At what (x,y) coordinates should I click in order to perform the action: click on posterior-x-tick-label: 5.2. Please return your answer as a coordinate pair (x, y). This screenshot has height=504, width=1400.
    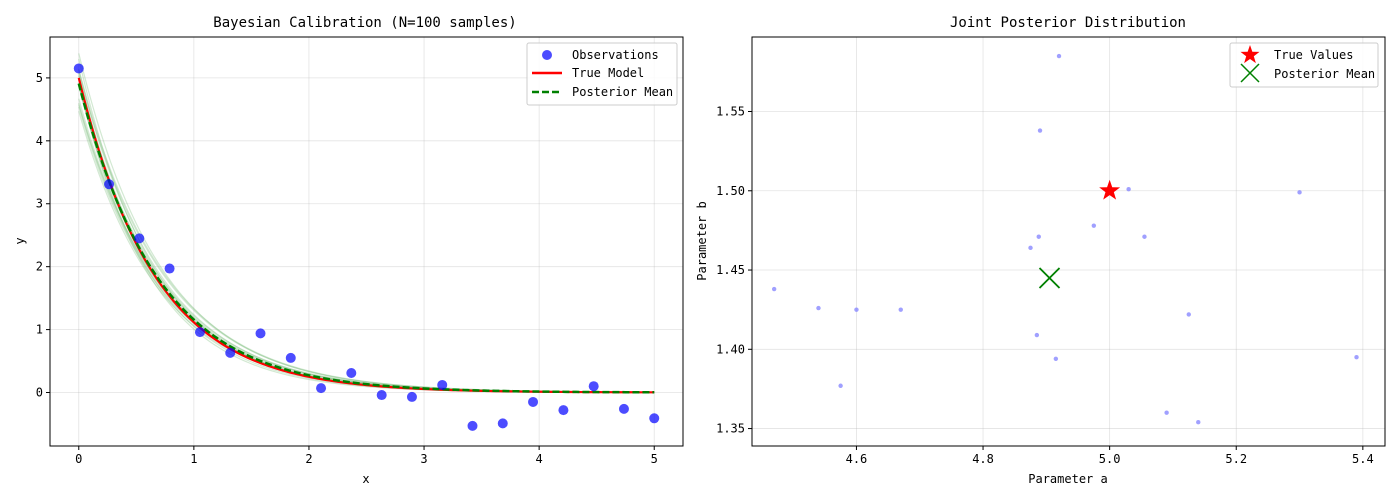
    Looking at the image, I should click on (1236, 459).